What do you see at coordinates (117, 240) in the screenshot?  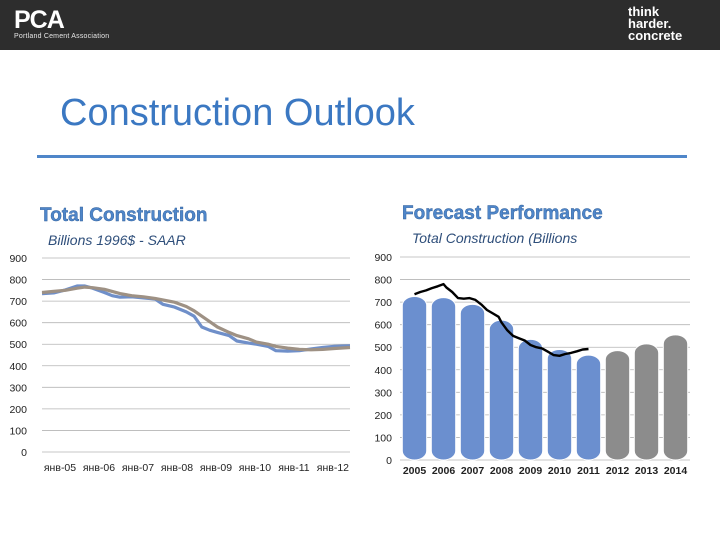 I see `left-chart-subtitle: Billions 1996$ - SAAR` at bounding box center [117, 240].